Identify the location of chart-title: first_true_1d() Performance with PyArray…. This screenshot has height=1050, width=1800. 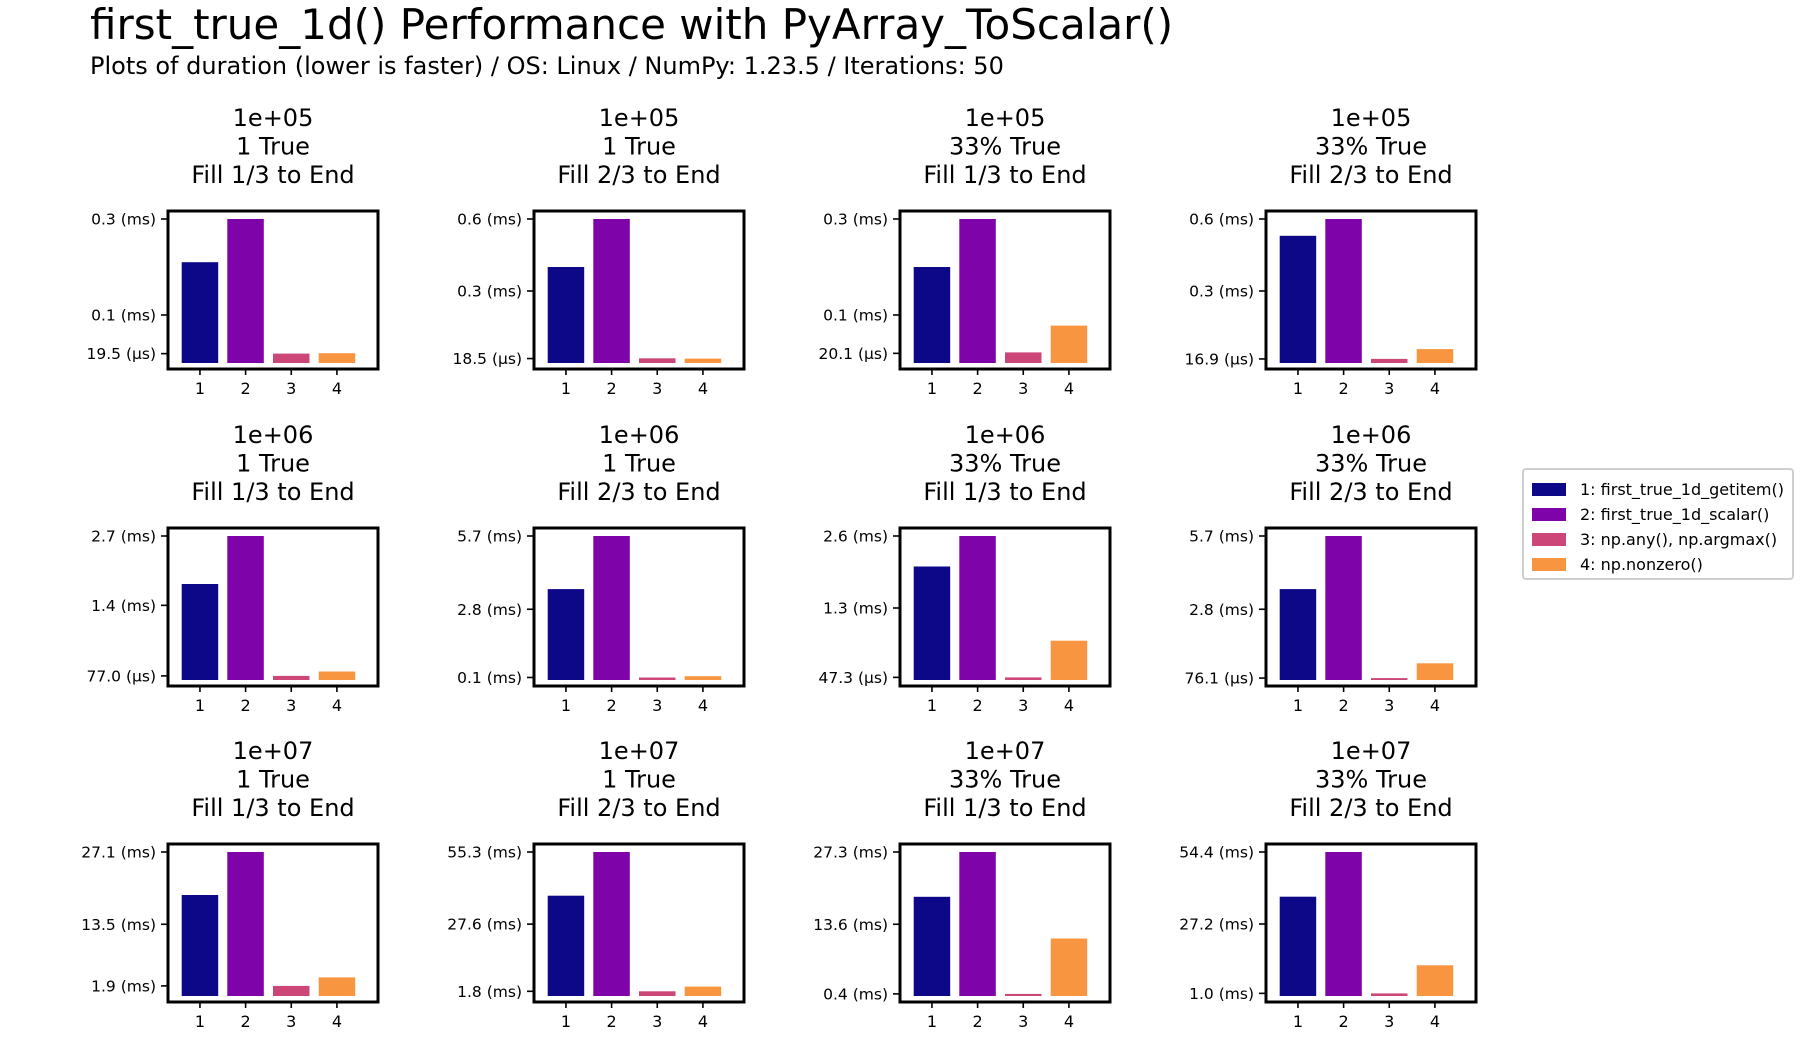
(632, 24).